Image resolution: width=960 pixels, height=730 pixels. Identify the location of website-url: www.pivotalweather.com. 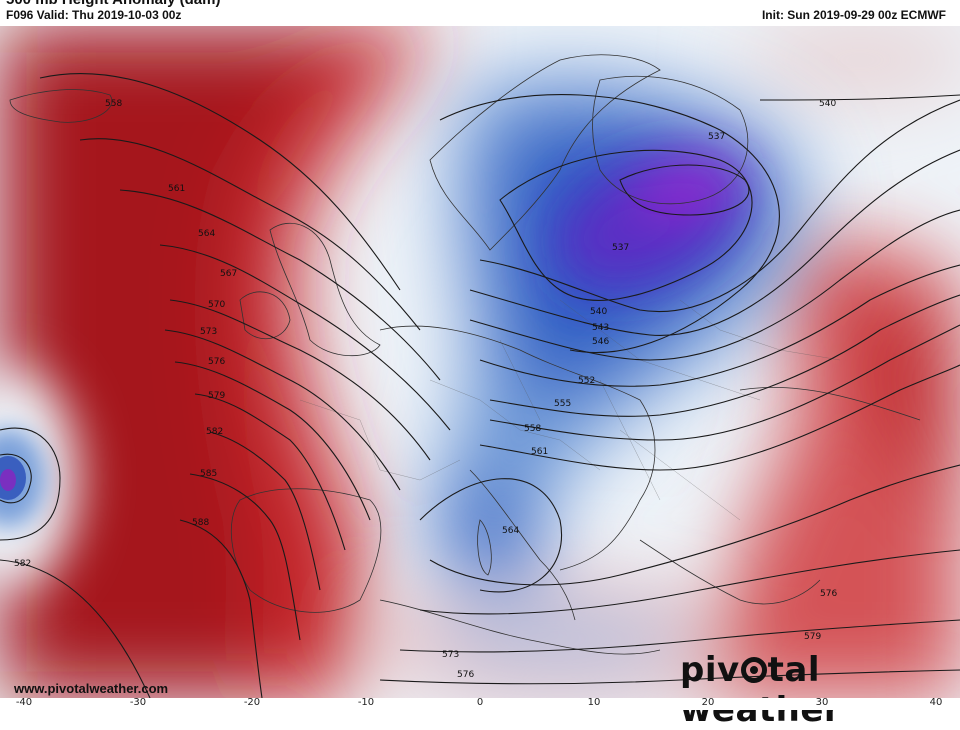
(91, 688).